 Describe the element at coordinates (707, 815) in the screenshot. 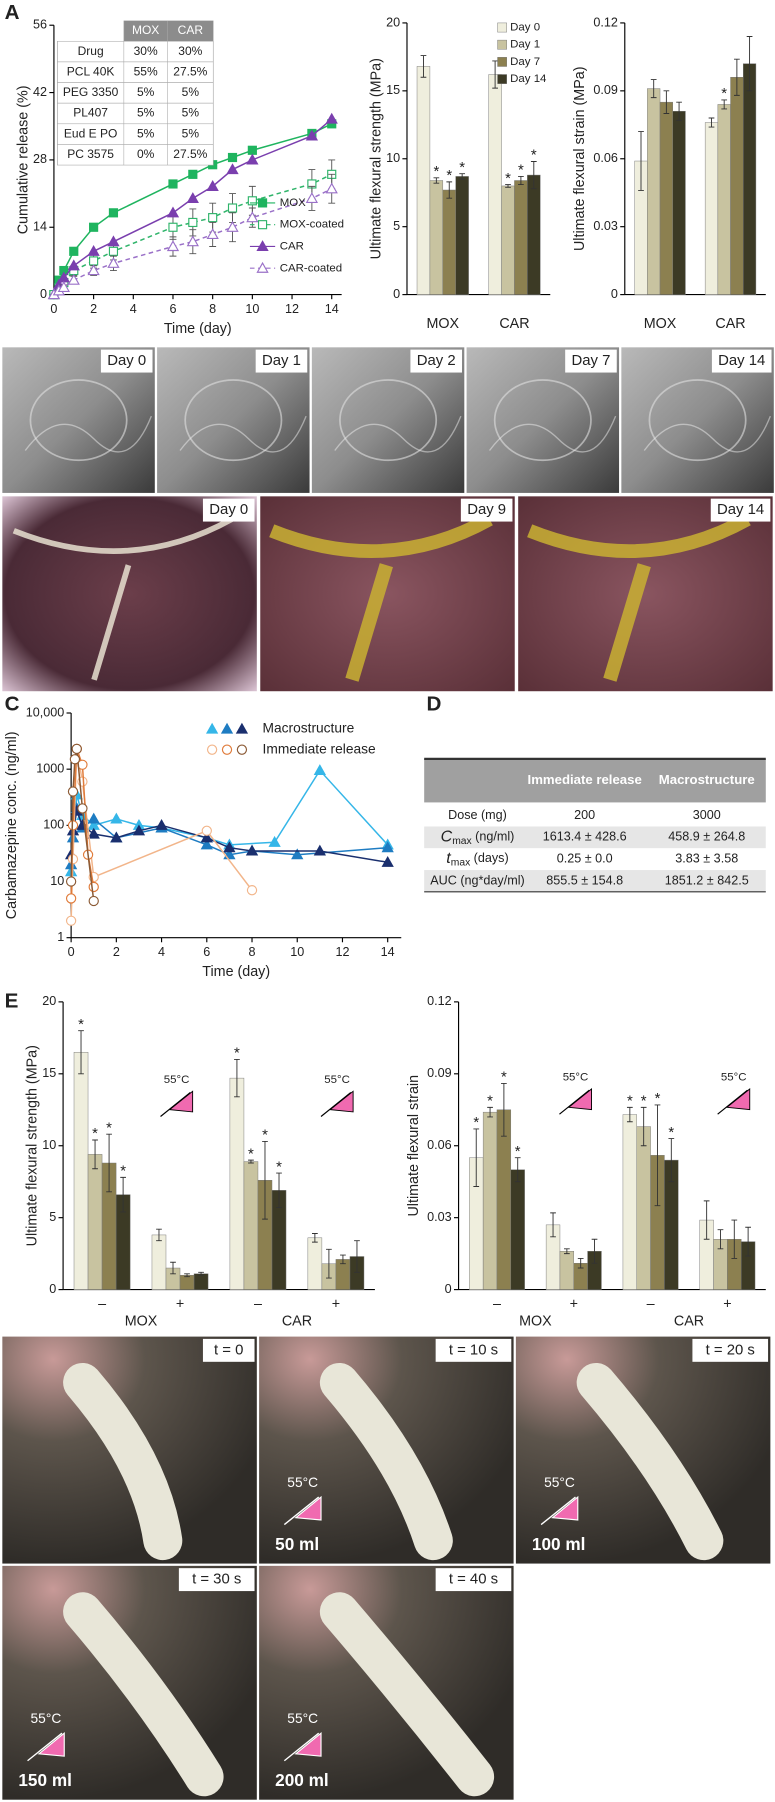

I see `table-cell: 3000` at that location.